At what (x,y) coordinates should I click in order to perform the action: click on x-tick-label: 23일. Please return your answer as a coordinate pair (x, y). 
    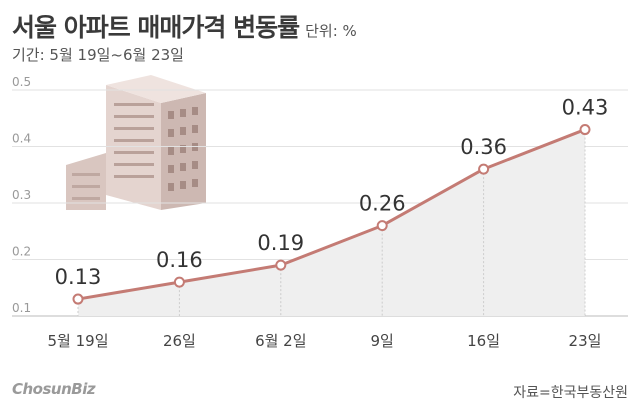
    Looking at the image, I should click on (585, 341).